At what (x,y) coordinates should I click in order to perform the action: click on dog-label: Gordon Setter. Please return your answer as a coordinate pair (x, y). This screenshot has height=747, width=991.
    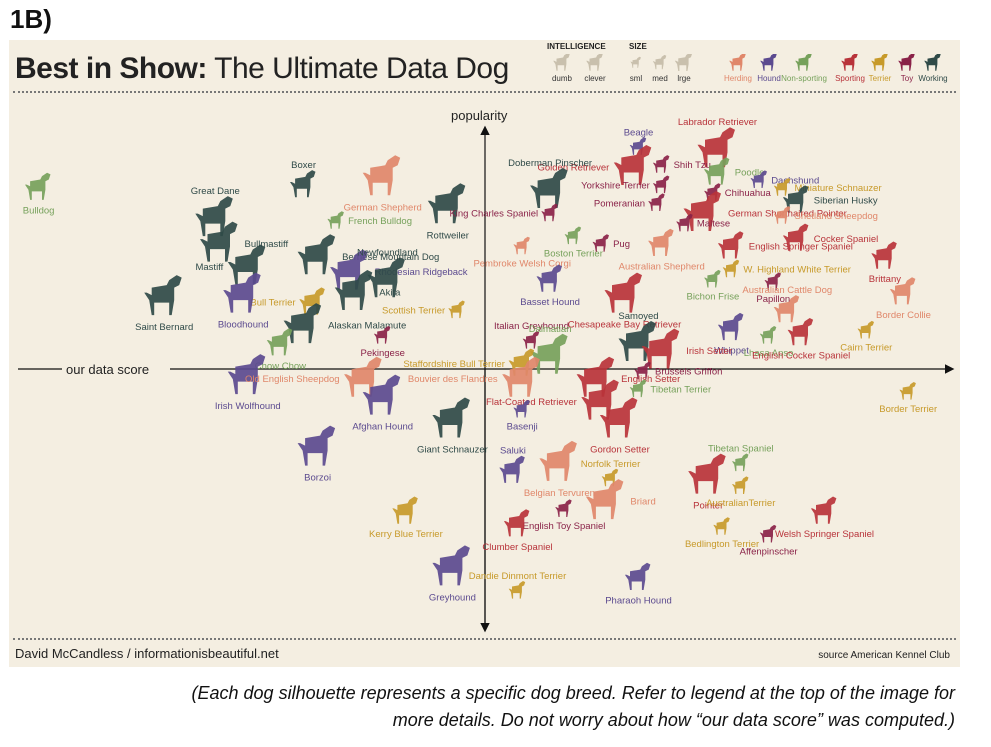
    Looking at the image, I should click on (620, 450).